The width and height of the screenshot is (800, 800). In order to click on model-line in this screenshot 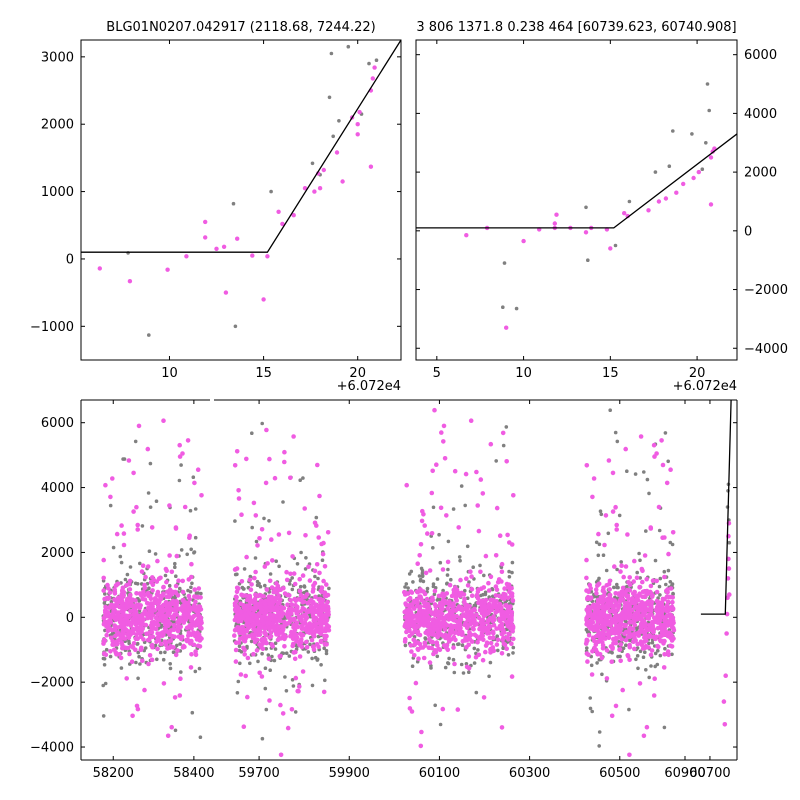, I will do `click(576, 181)`.